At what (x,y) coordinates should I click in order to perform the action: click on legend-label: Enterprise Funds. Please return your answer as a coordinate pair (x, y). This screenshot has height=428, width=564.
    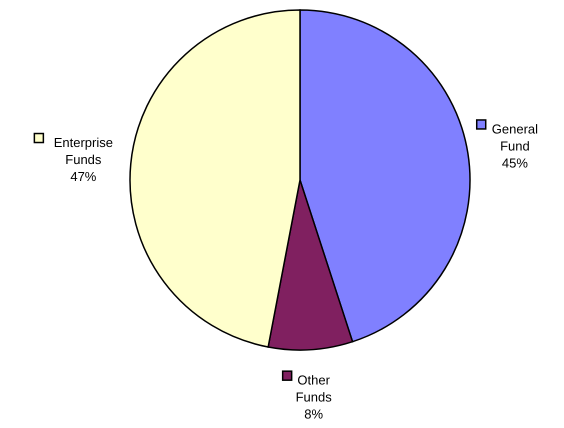
    Looking at the image, I should click on (83, 151).